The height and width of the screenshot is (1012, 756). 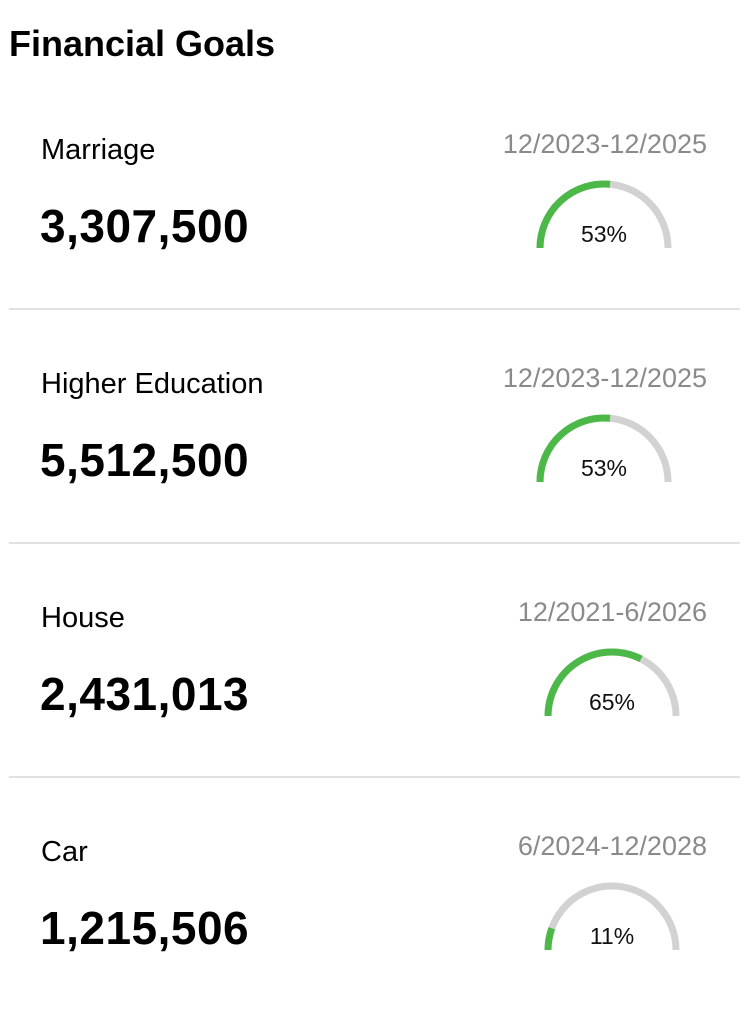 I want to click on goal-amount: 5,512,500, so click(x=145, y=460).